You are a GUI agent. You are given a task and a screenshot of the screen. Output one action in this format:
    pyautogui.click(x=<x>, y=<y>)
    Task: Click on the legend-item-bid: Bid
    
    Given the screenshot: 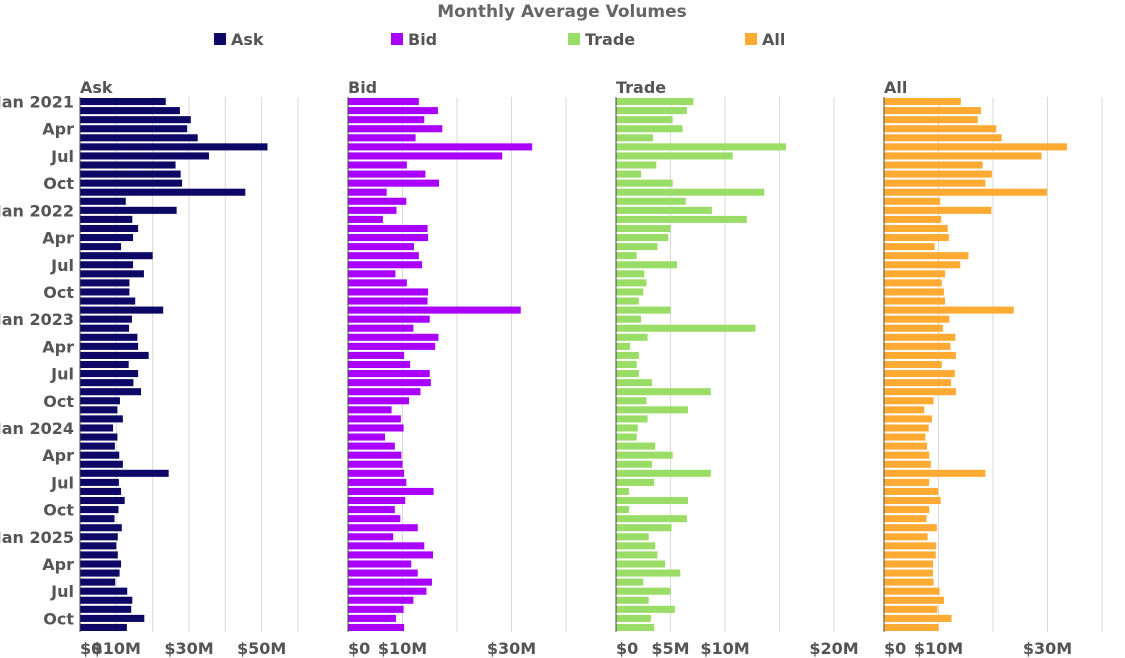 What is the action you would take?
    pyautogui.click(x=414, y=39)
    